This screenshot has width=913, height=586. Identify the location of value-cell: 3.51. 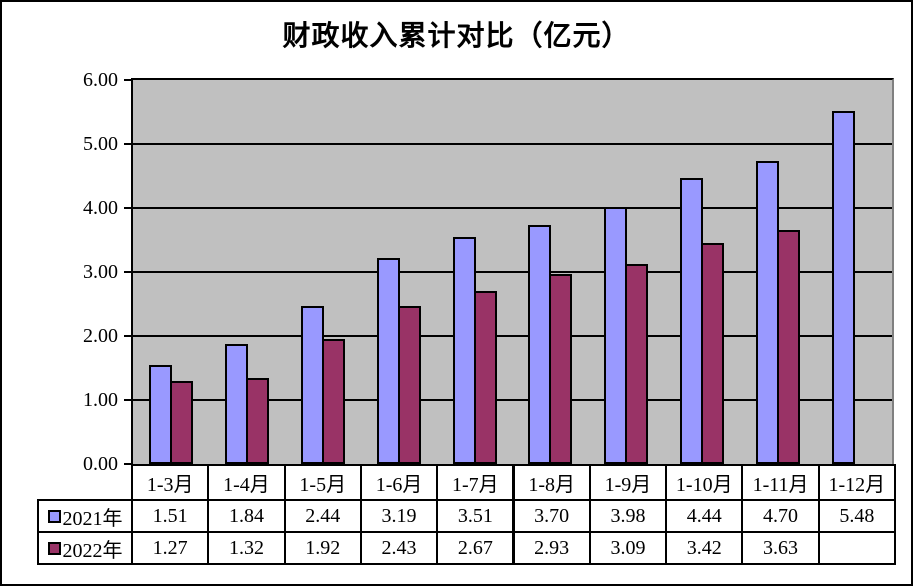
(475, 516).